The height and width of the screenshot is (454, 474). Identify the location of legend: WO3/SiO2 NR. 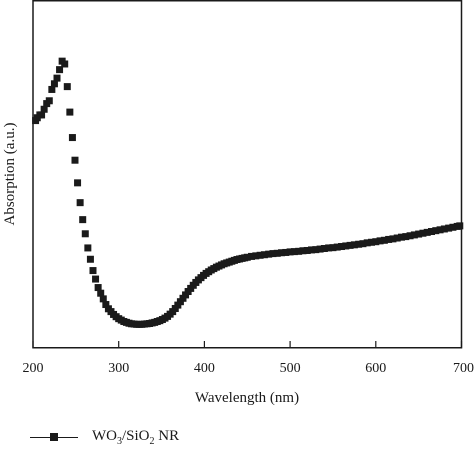
(104, 437).